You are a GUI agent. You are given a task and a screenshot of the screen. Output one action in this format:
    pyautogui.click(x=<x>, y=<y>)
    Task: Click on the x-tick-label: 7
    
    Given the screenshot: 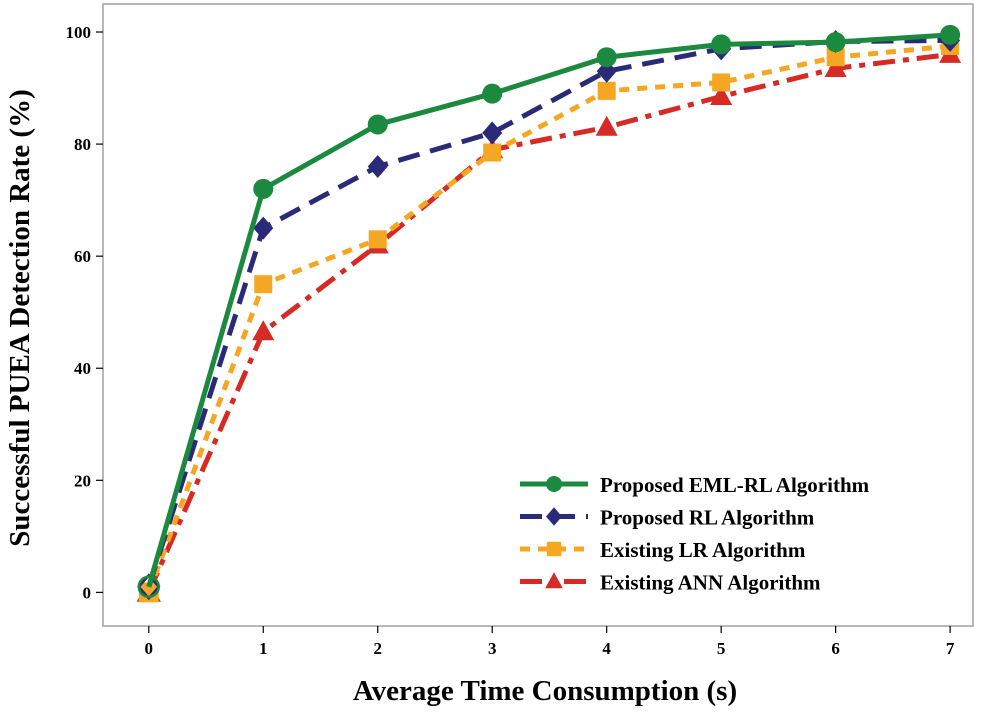 What is the action you would take?
    pyautogui.click(x=950, y=648)
    